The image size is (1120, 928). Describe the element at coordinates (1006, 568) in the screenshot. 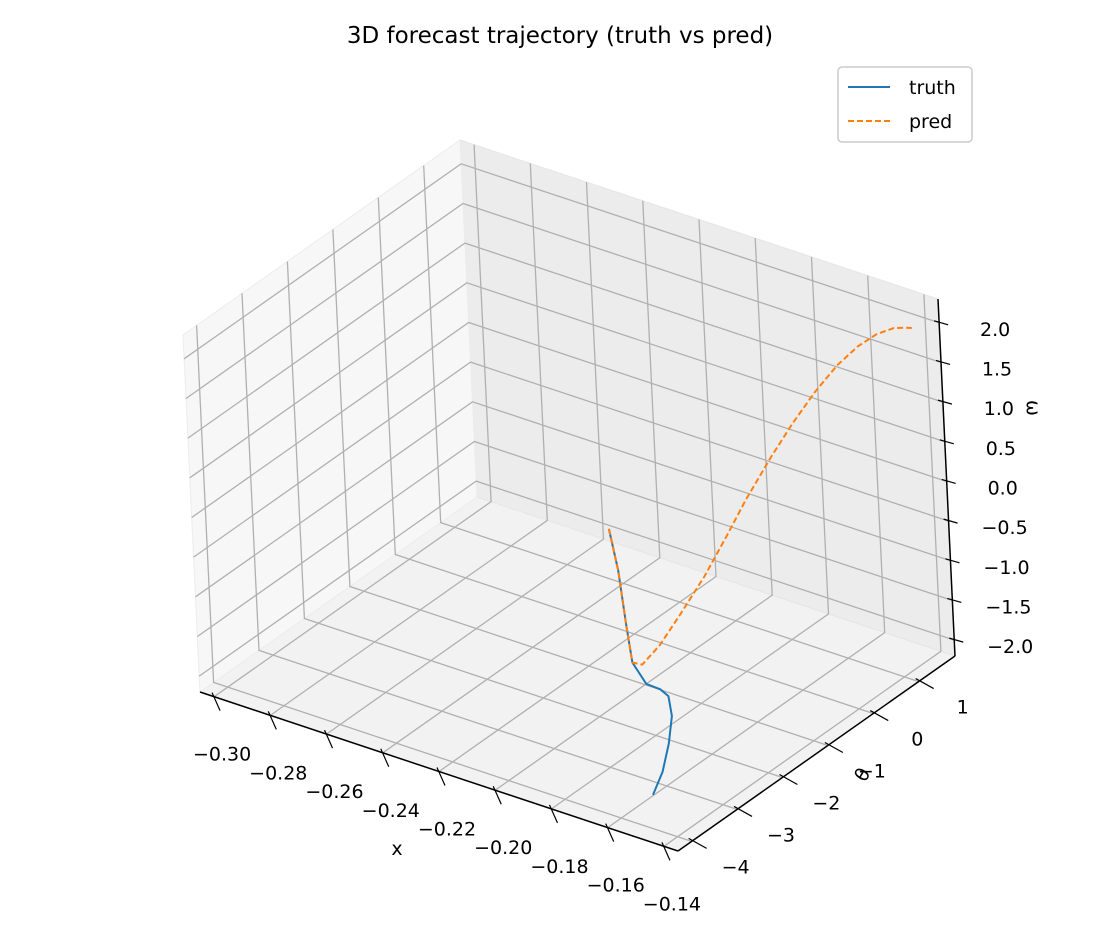

I see `z-tick-label: −1.0` at that location.